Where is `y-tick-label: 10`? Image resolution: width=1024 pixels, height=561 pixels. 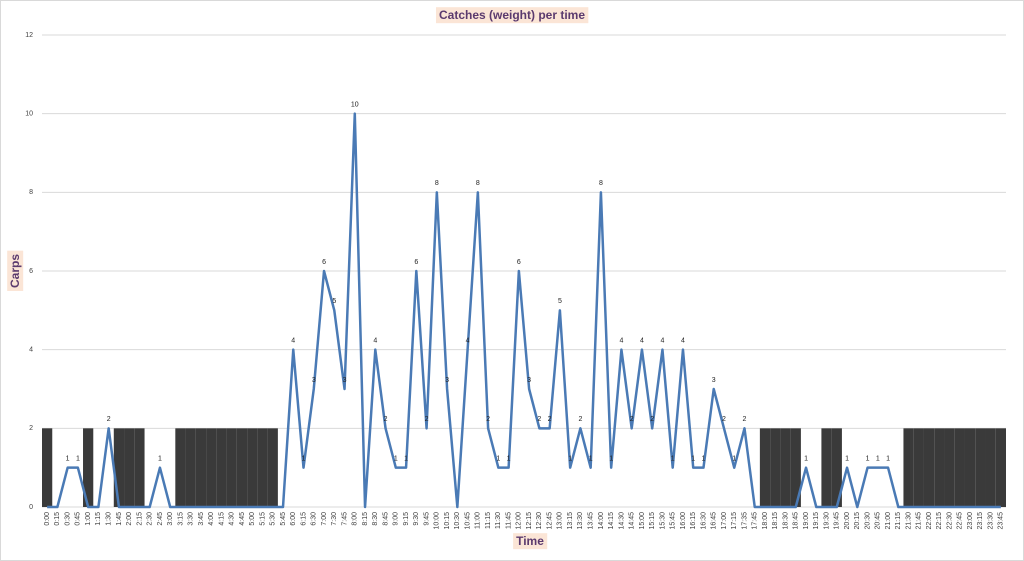 y-tick-label: 10 is located at coordinates (29, 114).